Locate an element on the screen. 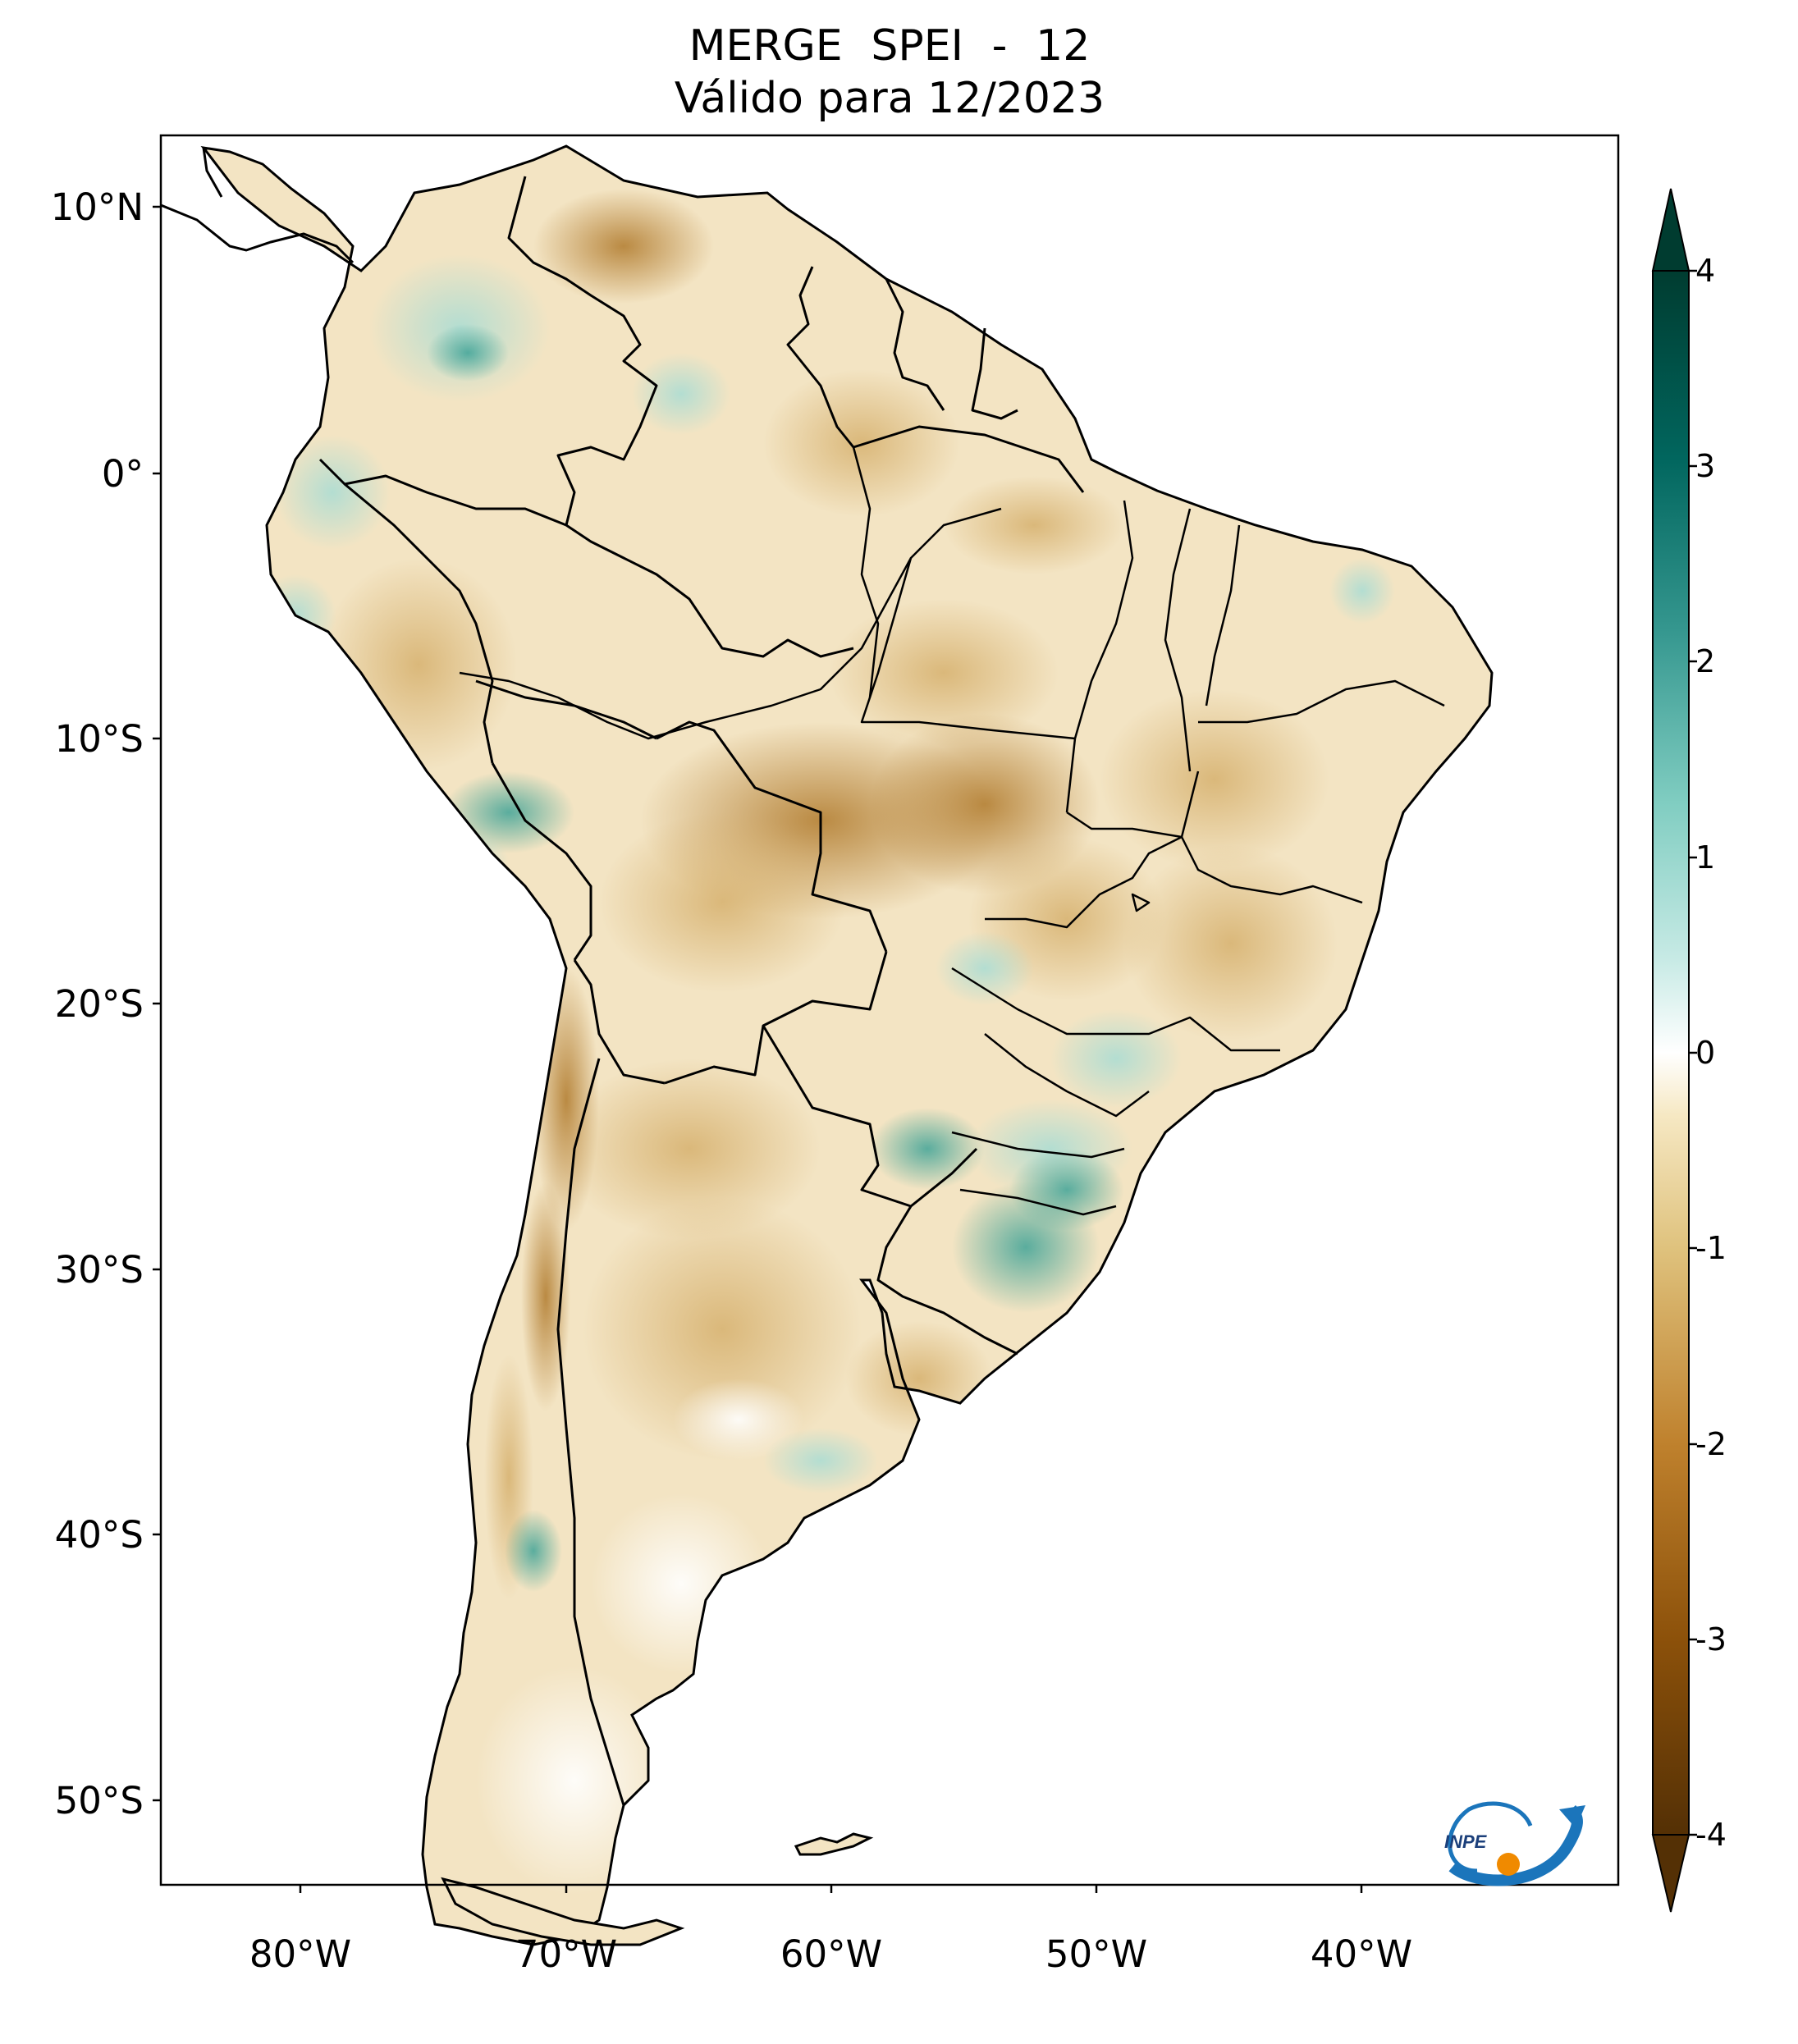 Image resolution: width=1798 pixels, height=2044 pixels. colorbar-label-4: 4 is located at coordinates (1705, 271).